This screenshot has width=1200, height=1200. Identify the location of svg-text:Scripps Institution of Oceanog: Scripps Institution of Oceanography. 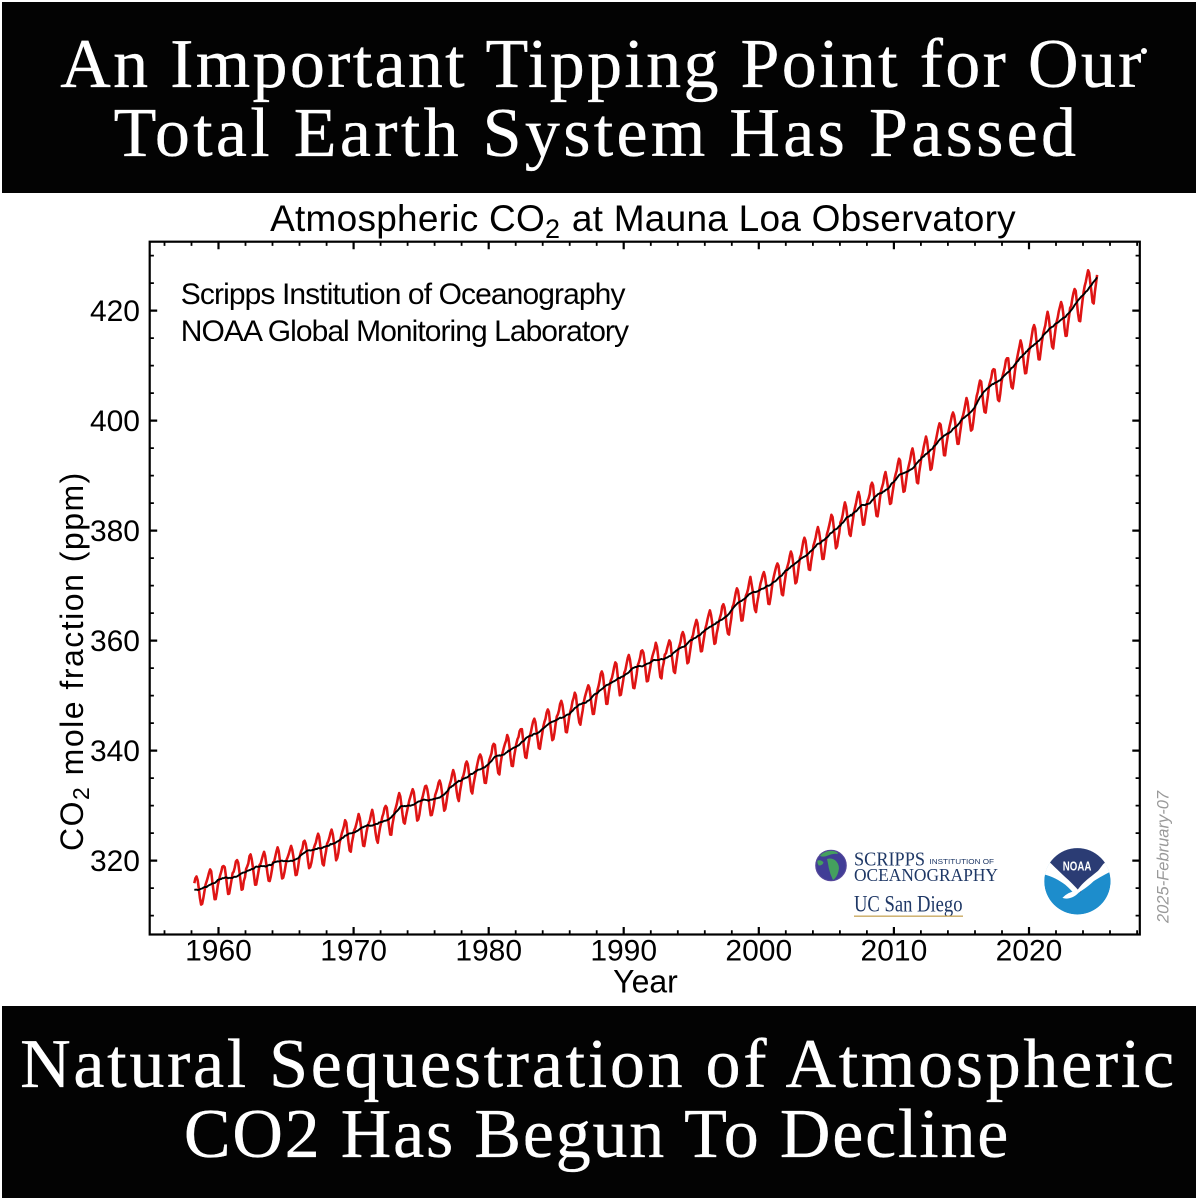
(403, 294).